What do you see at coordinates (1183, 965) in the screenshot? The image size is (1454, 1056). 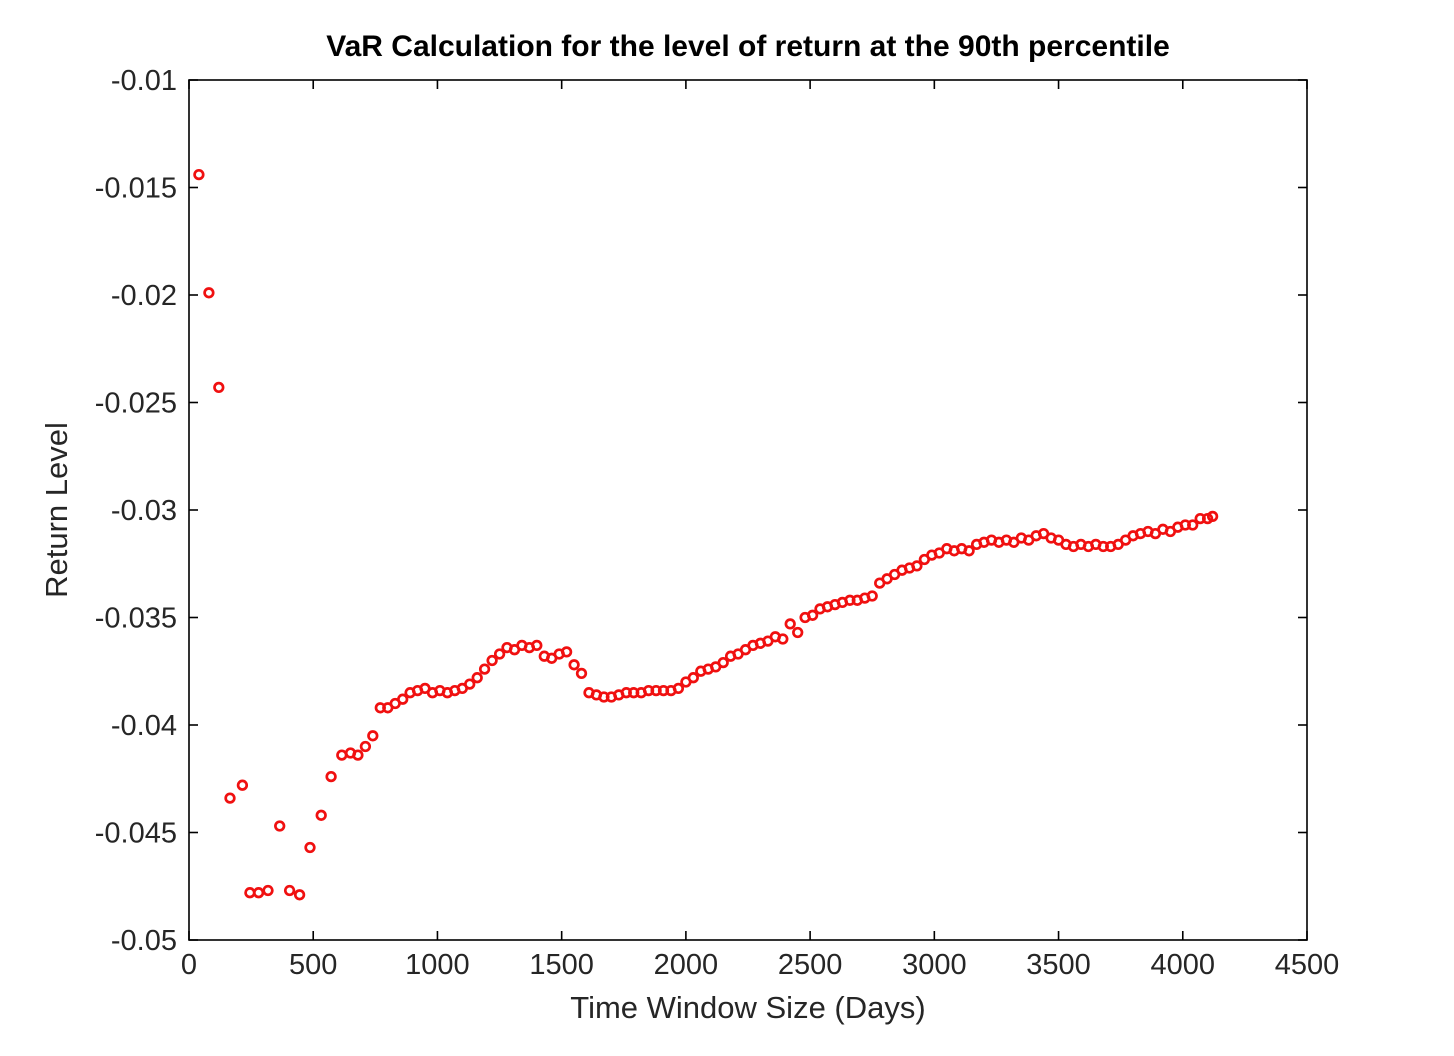 I see `x-tick-label: 4000` at bounding box center [1183, 965].